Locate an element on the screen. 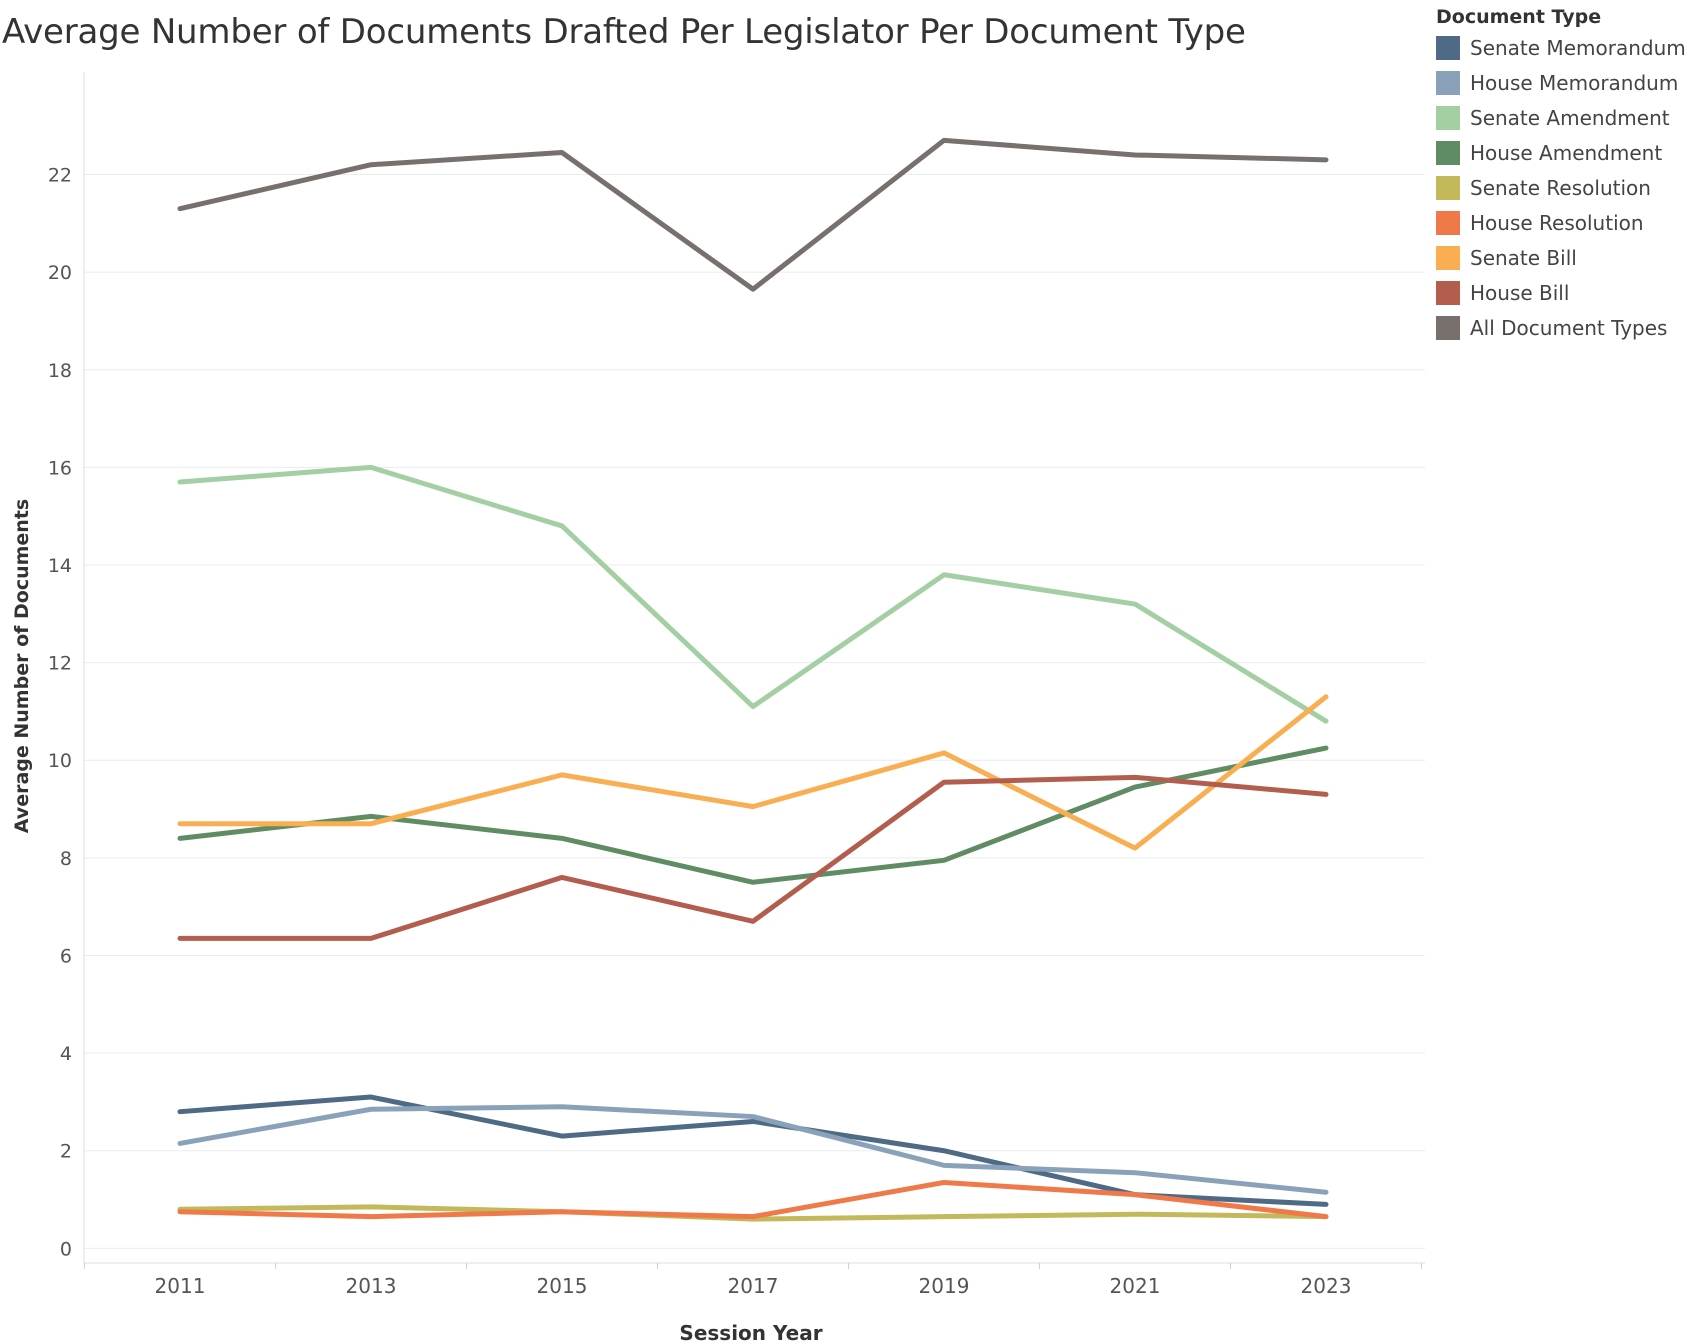 This screenshot has height=1342, width=1696. x-axis-label: Session Year is located at coordinates (750, 1331).